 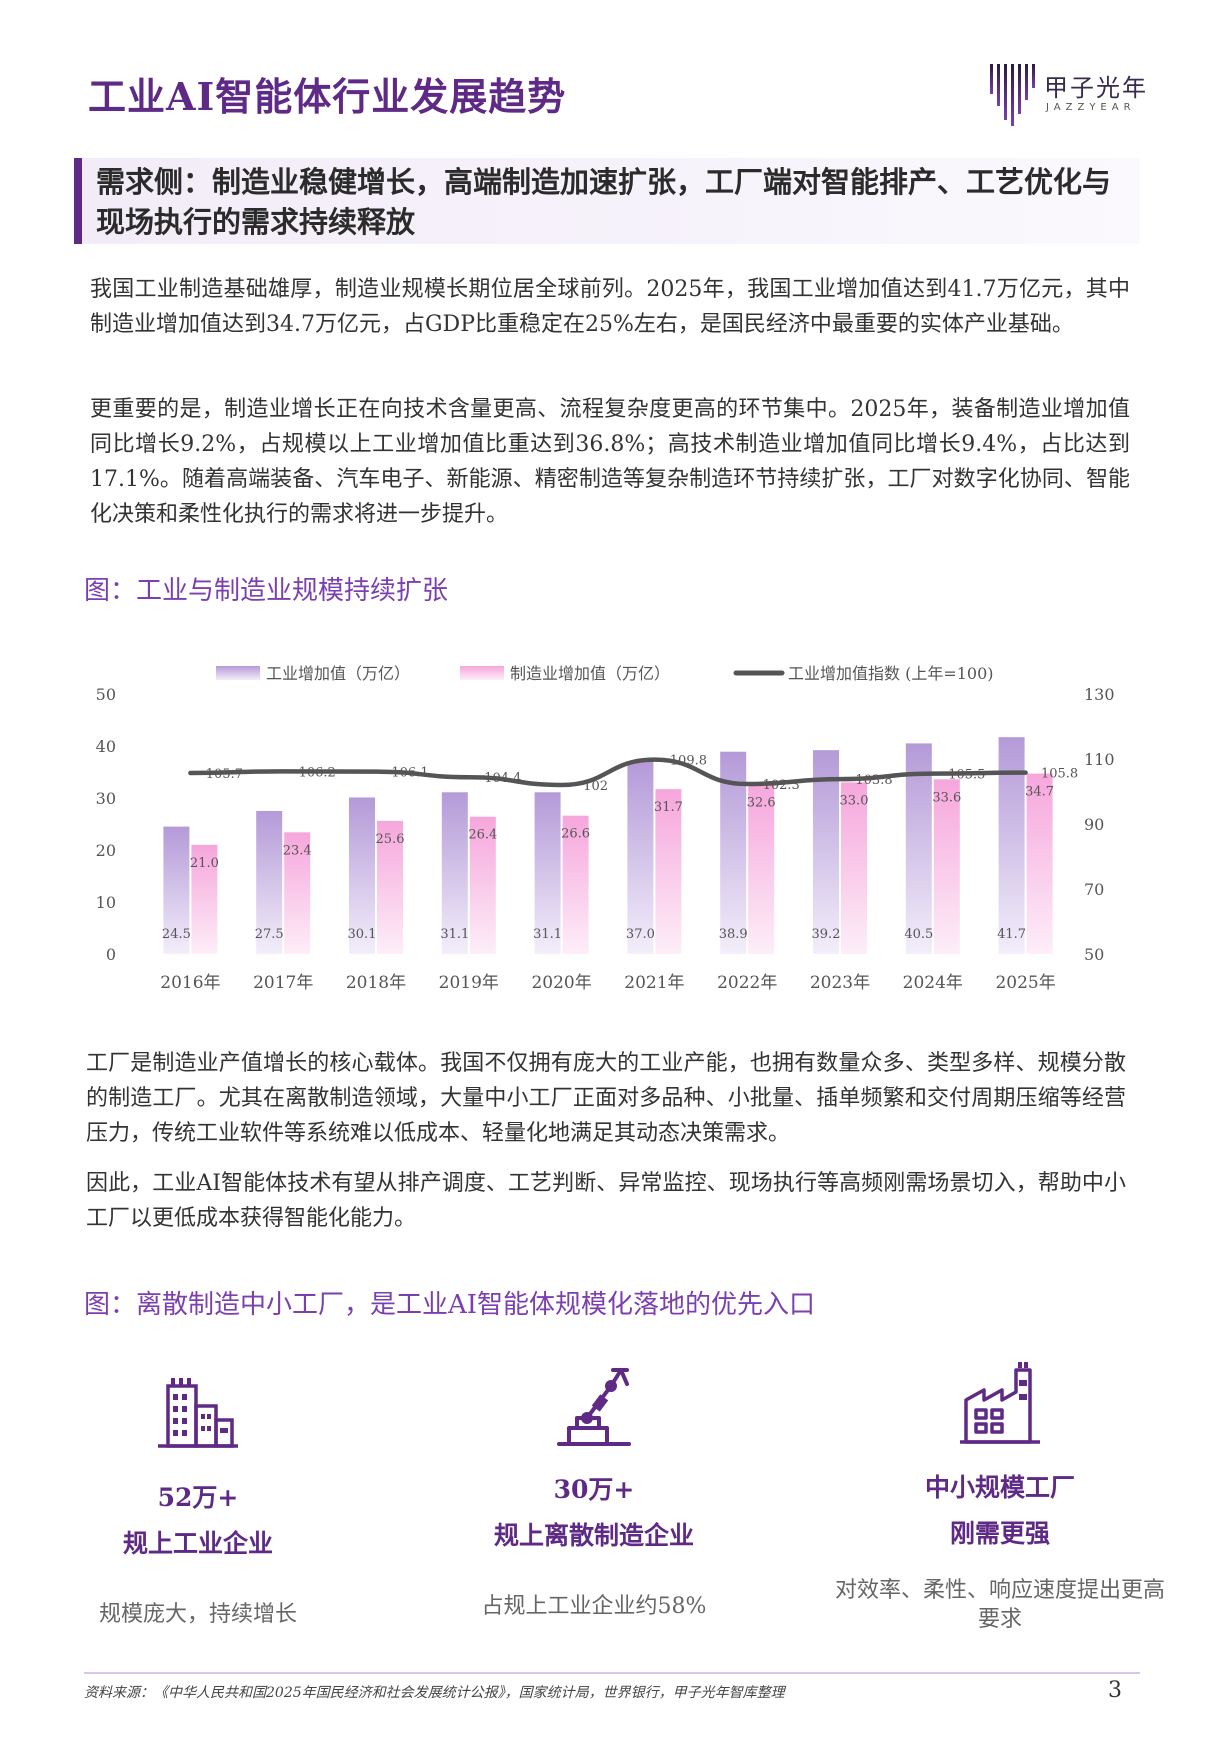 What do you see at coordinates (761, 802) in the screenshot?
I see `bar-label-manufacturing: 32.6` at bounding box center [761, 802].